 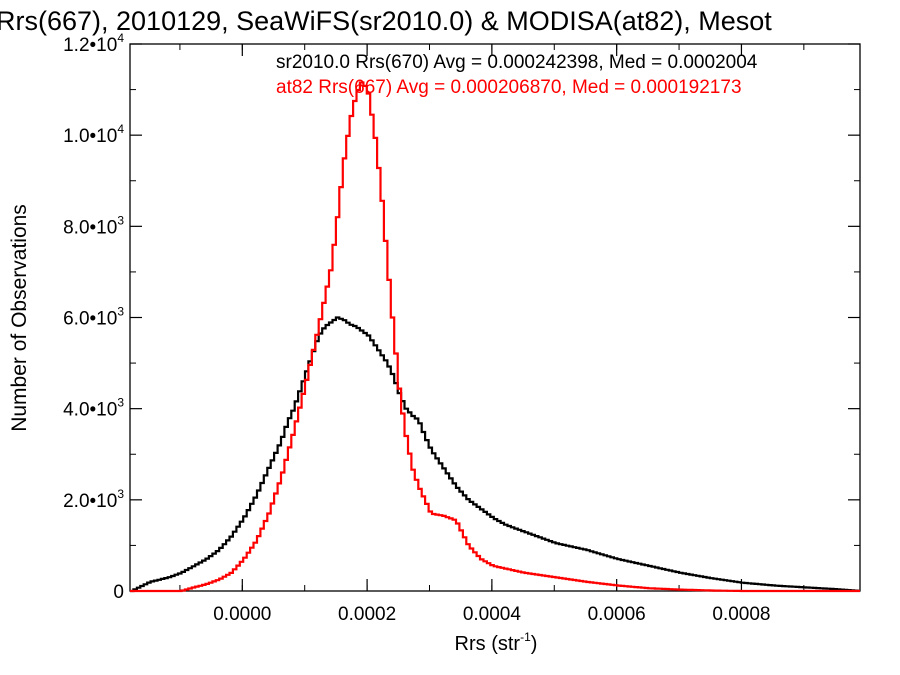 I want to click on y-tick-label: 6.0•103, so click(x=93, y=317).